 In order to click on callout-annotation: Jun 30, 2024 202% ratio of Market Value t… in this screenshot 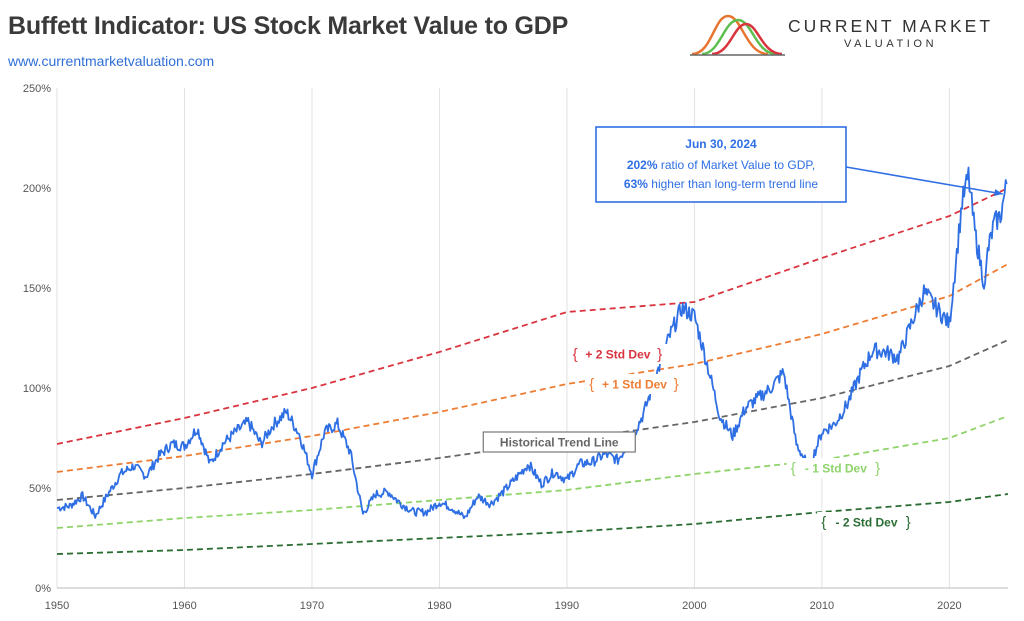, I will do `click(799, 164)`.